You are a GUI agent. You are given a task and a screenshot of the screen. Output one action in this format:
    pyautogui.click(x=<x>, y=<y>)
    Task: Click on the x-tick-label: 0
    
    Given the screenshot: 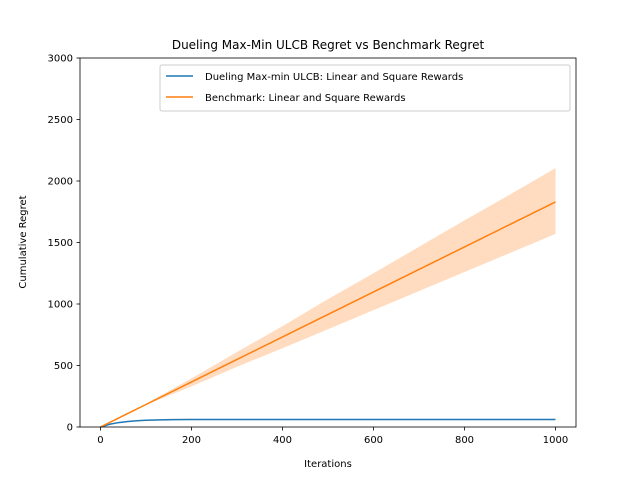 What is the action you would take?
    pyautogui.click(x=100, y=440)
    